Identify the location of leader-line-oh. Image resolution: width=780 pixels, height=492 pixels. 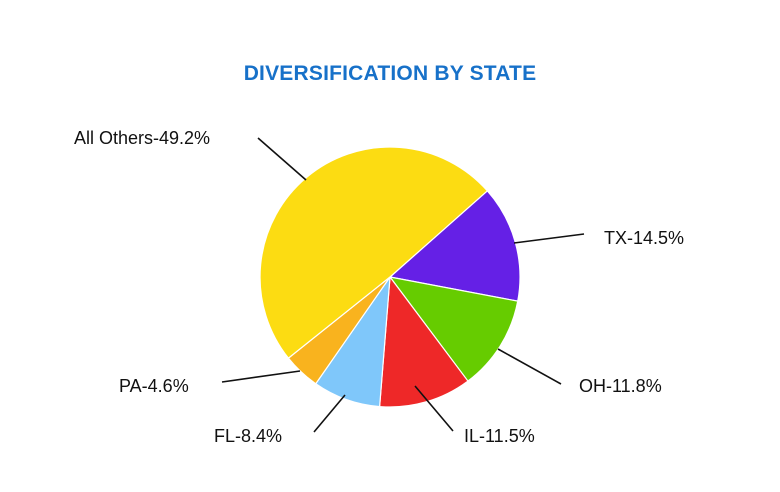
(529, 366).